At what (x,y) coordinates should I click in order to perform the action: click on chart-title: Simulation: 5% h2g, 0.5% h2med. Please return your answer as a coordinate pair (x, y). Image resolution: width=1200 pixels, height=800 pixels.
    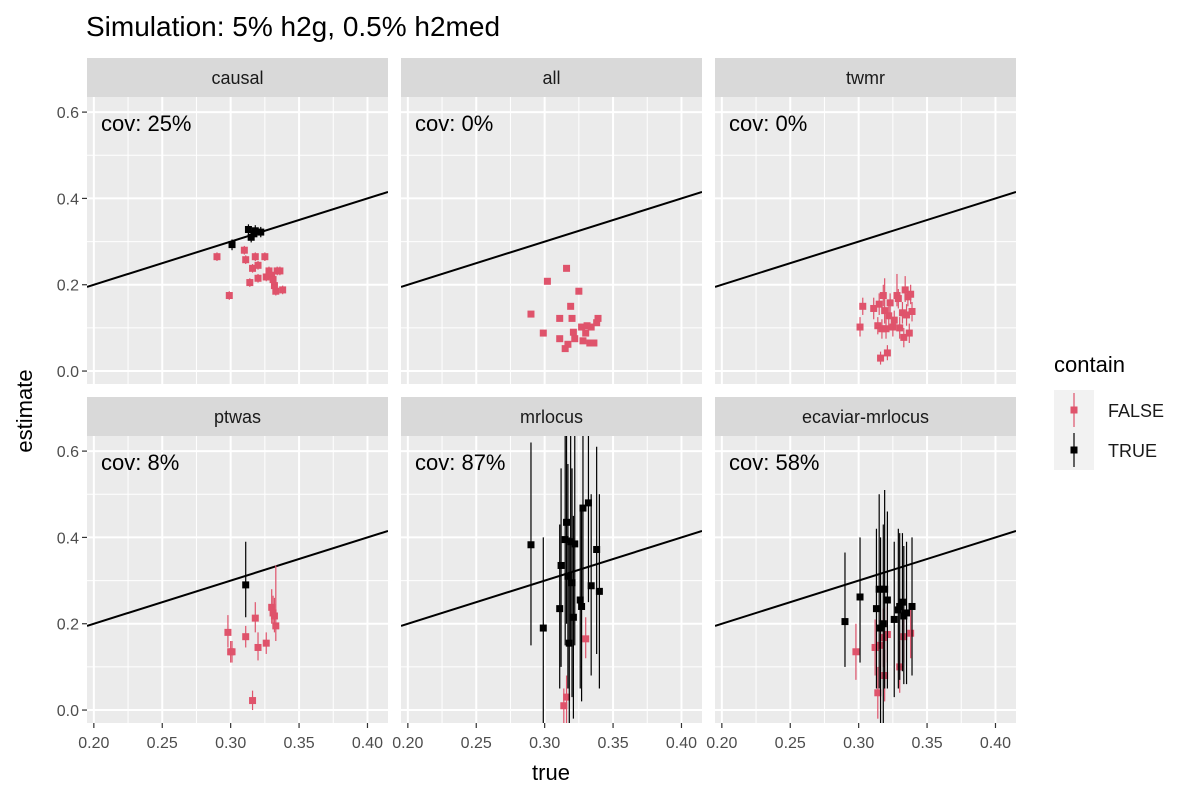
    Looking at the image, I should click on (293, 26).